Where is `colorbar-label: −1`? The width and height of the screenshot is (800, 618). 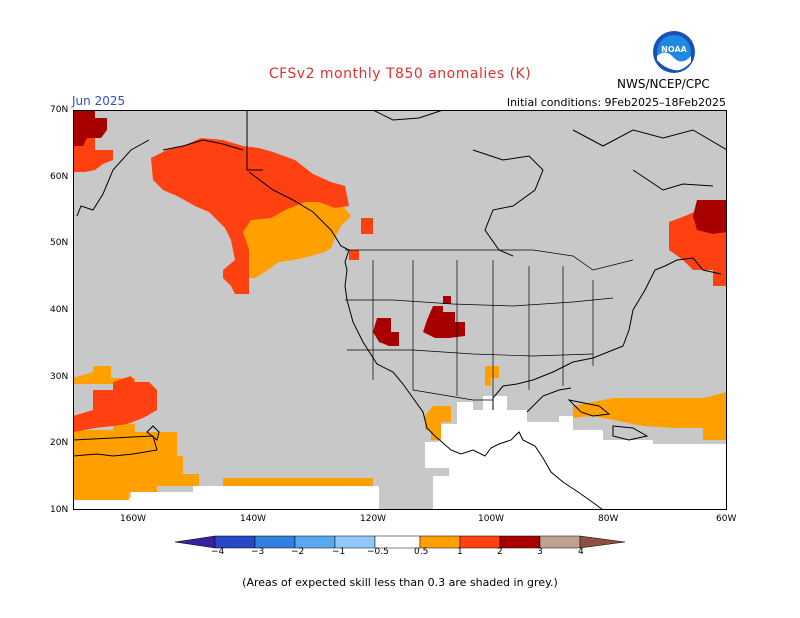 colorbar-label: −1 is located at coordinates (339, 552).